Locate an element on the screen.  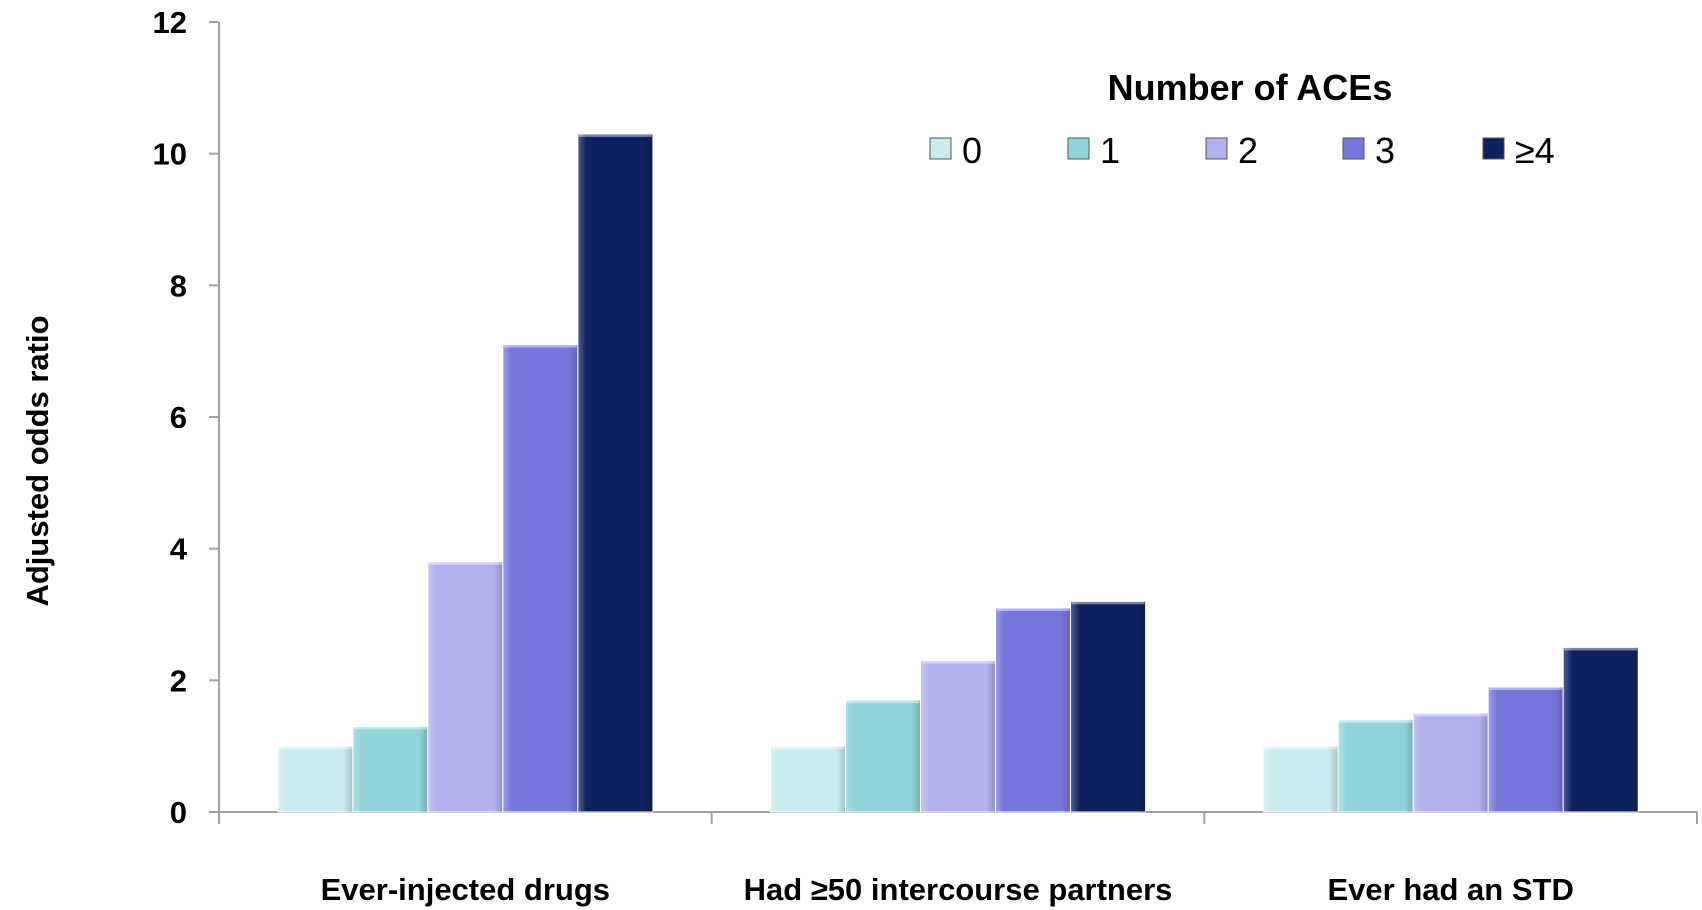
x-axis is located at coordinates (958, 817).